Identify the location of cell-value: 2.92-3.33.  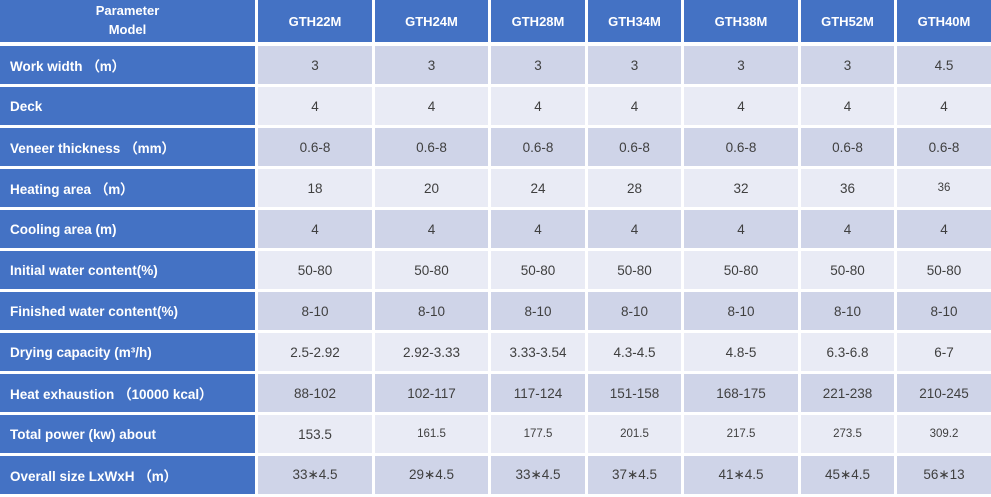
(433, 353).